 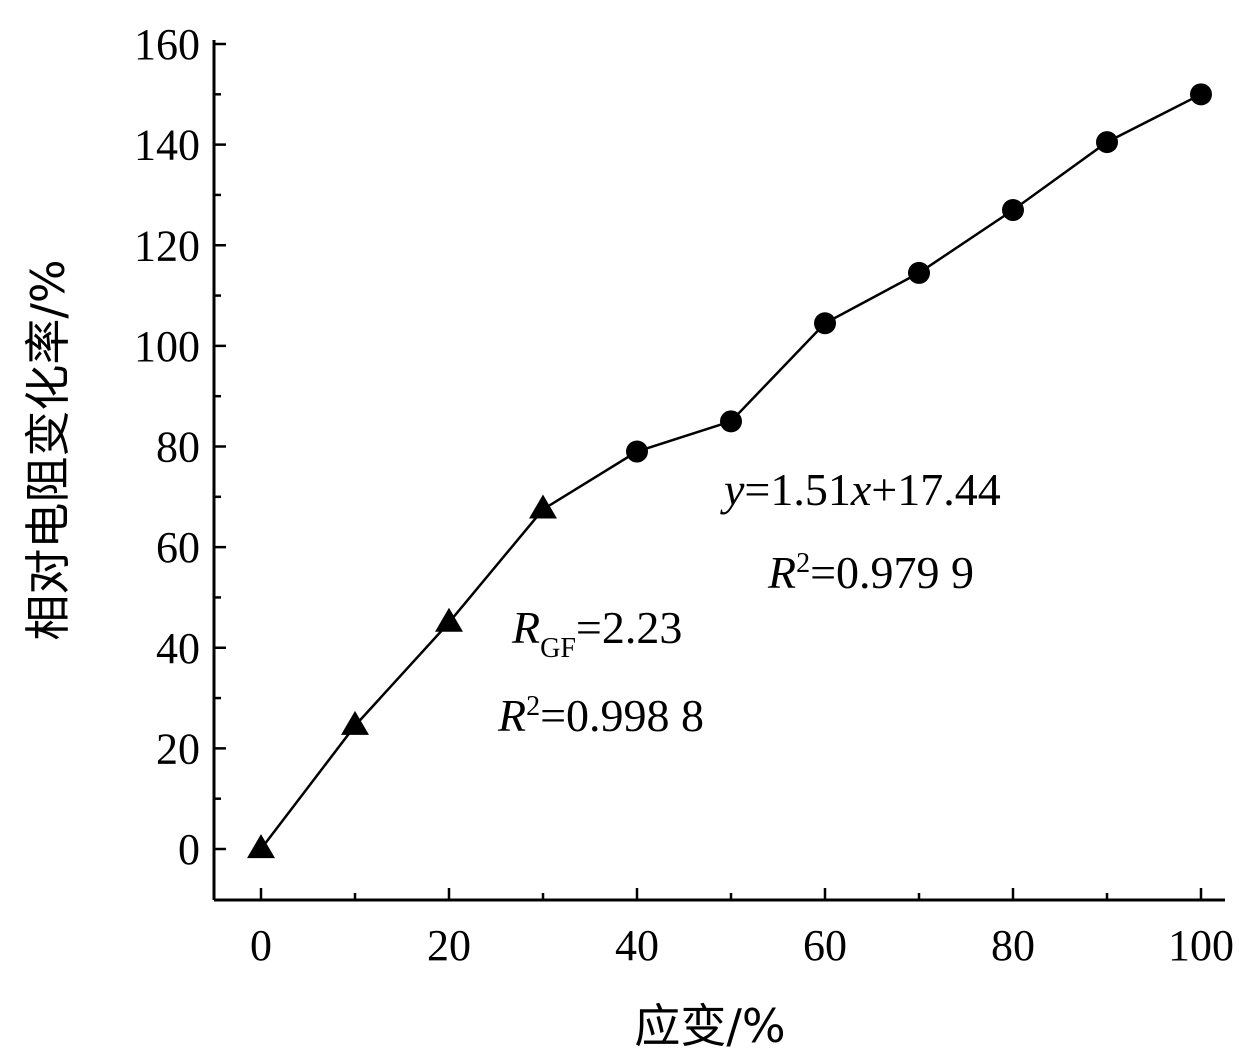 I want to click on y-axis-title: 相对电阻变化率/%, so click(x=48, y=449).